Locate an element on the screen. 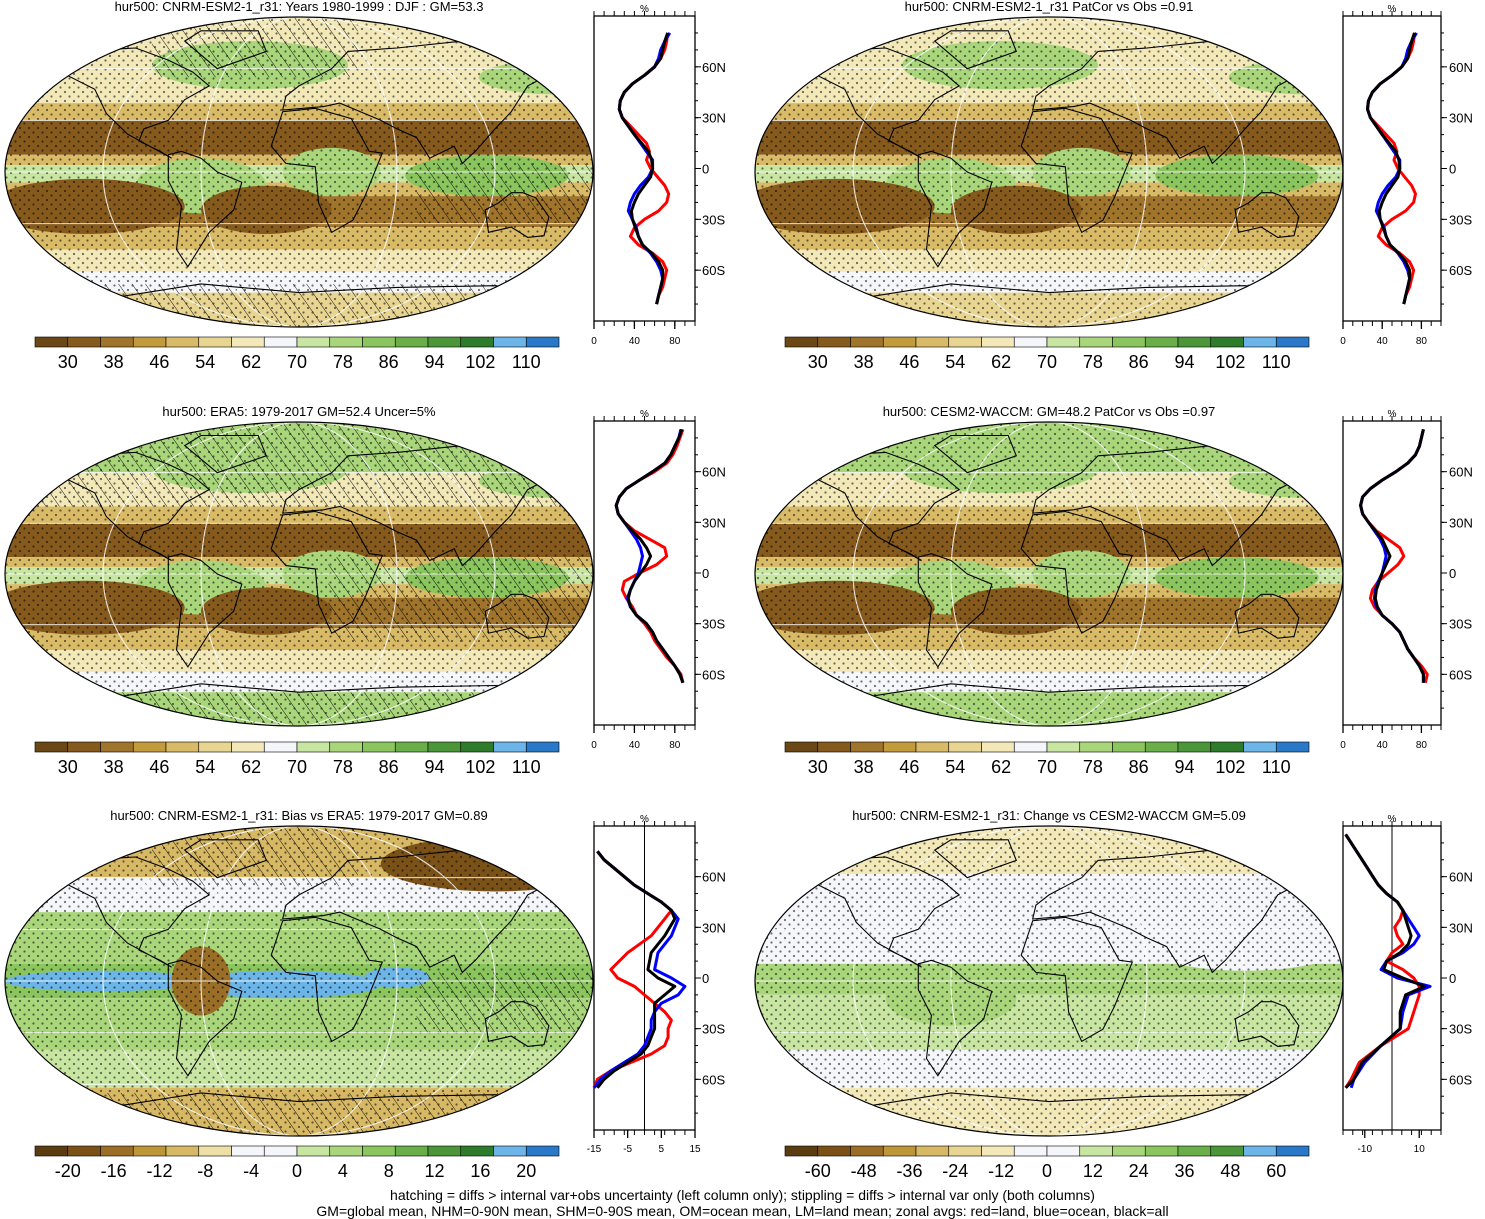  colorbar-label: 38 is located at coordinates (114, 767).